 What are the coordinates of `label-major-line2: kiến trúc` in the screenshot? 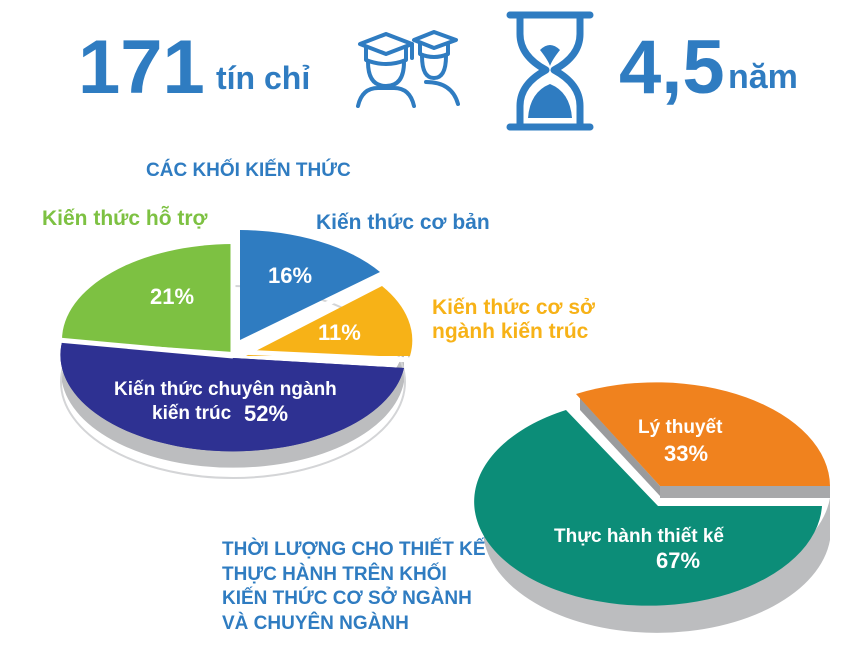 It's located at (192, 413).